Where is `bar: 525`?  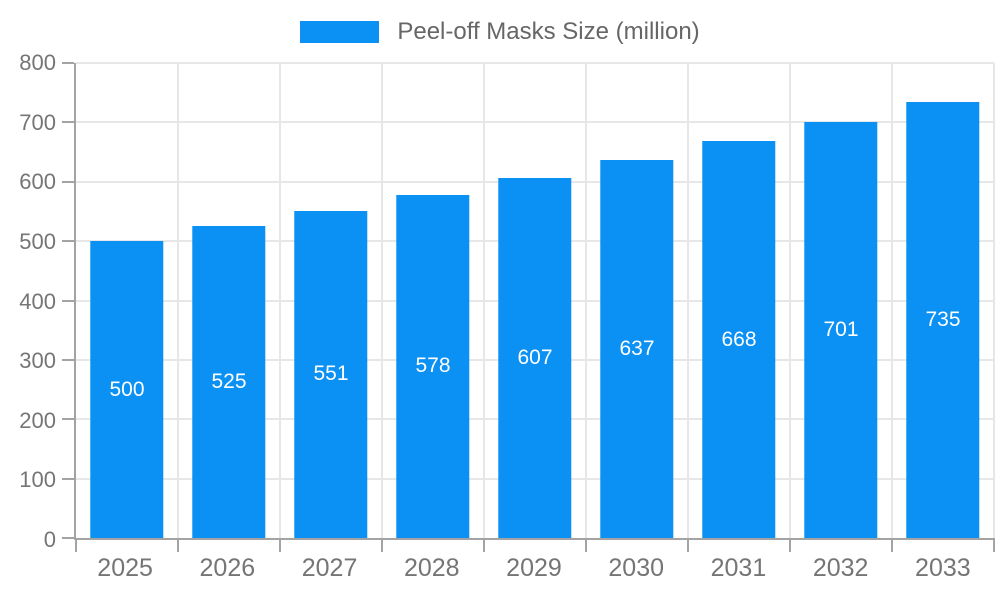
bar: 525 is located at coordinates (229, 382).